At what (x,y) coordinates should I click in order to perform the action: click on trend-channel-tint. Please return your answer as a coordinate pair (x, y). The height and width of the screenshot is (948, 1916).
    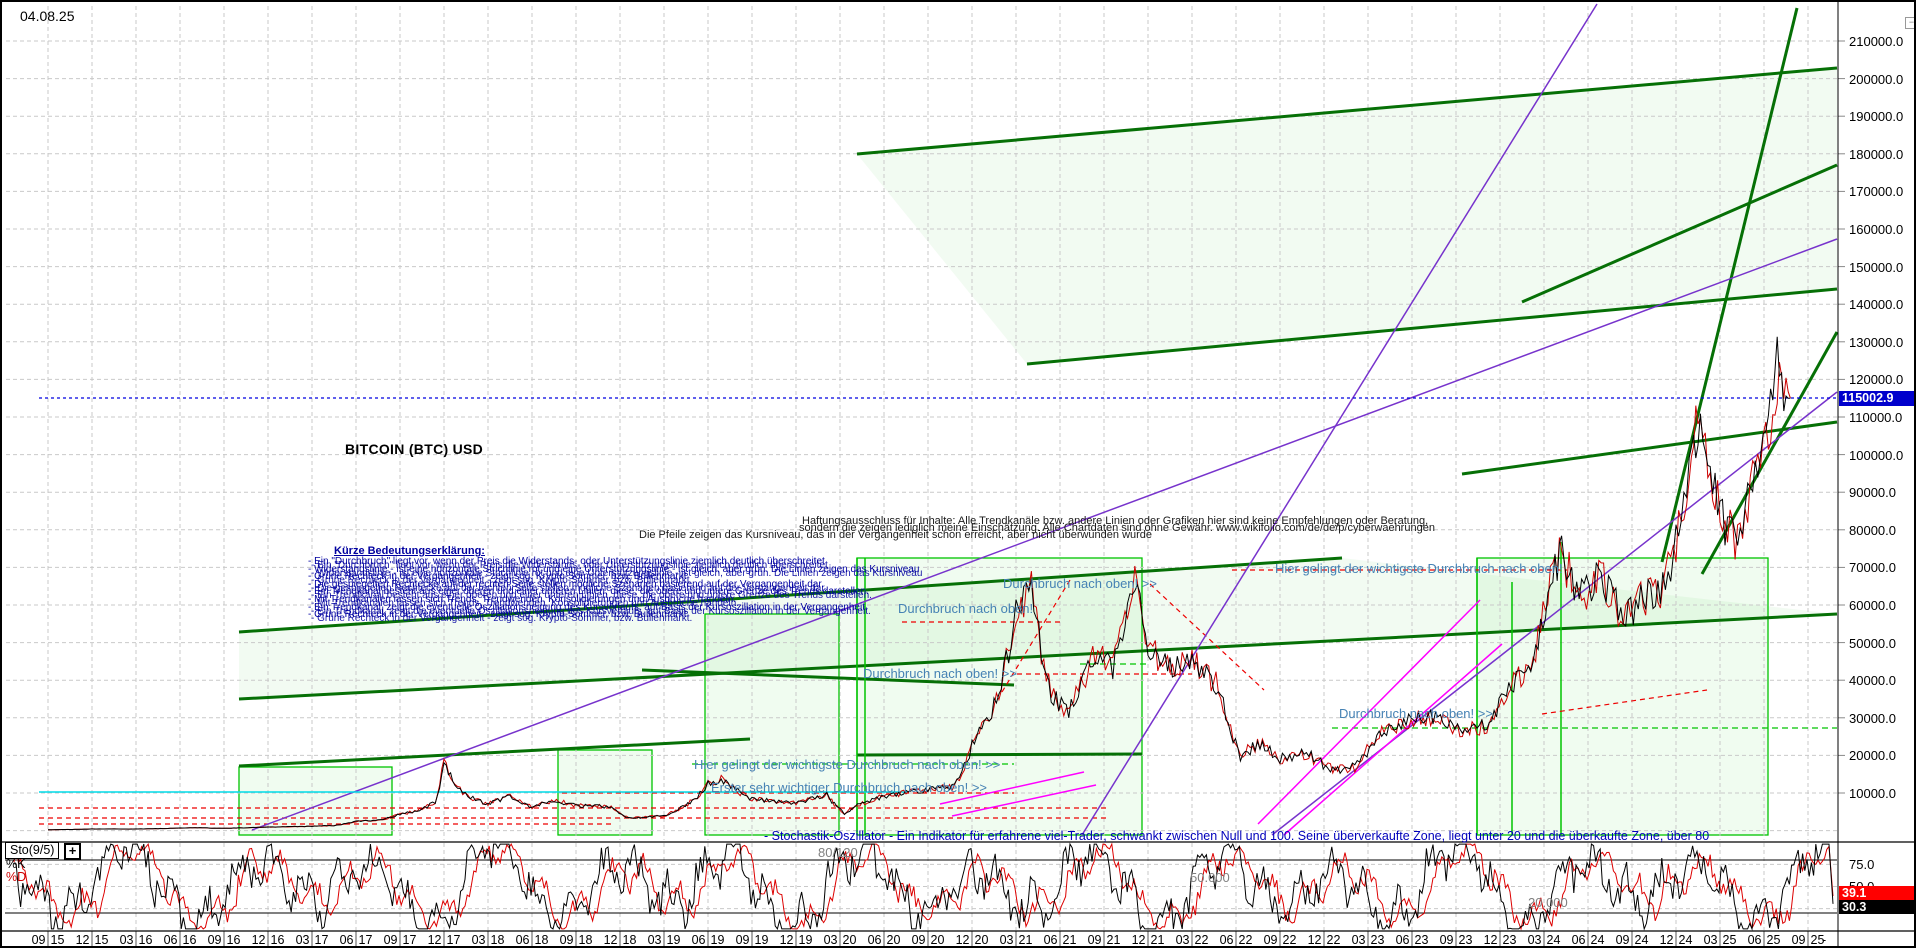
    Looking at the image, I should click on (1038, 628).